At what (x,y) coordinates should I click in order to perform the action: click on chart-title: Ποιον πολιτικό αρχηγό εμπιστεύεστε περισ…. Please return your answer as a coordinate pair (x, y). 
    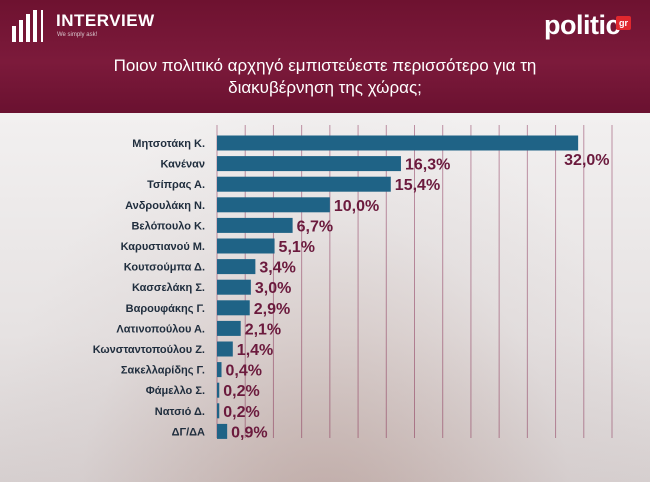
    Looking at the image, I should click on (325, 77).